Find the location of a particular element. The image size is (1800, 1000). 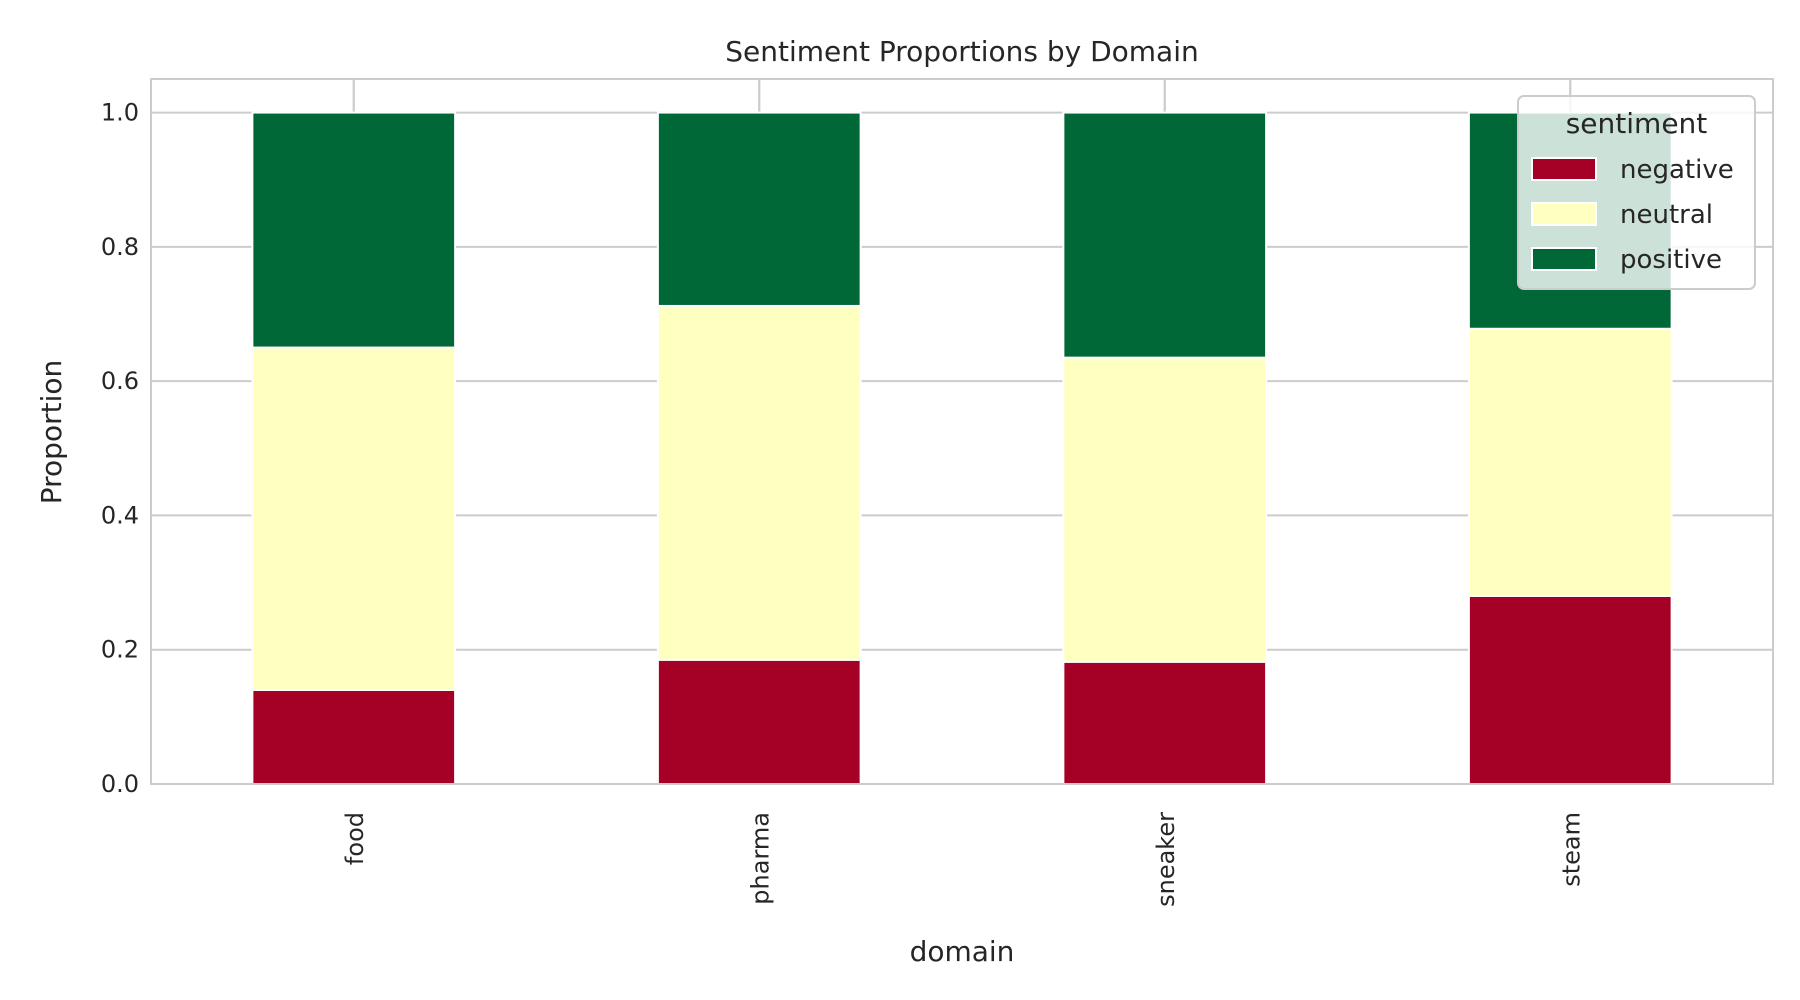

y-axis: 0.0 0.2 0.4 0.6 0.8 1.0 is located at coordinates (120, 448).